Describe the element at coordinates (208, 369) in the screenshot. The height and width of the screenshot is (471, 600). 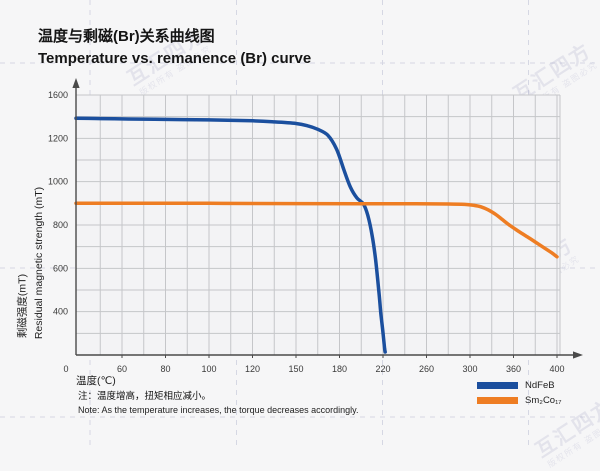
I see `x-tick-label: 100` at that location.